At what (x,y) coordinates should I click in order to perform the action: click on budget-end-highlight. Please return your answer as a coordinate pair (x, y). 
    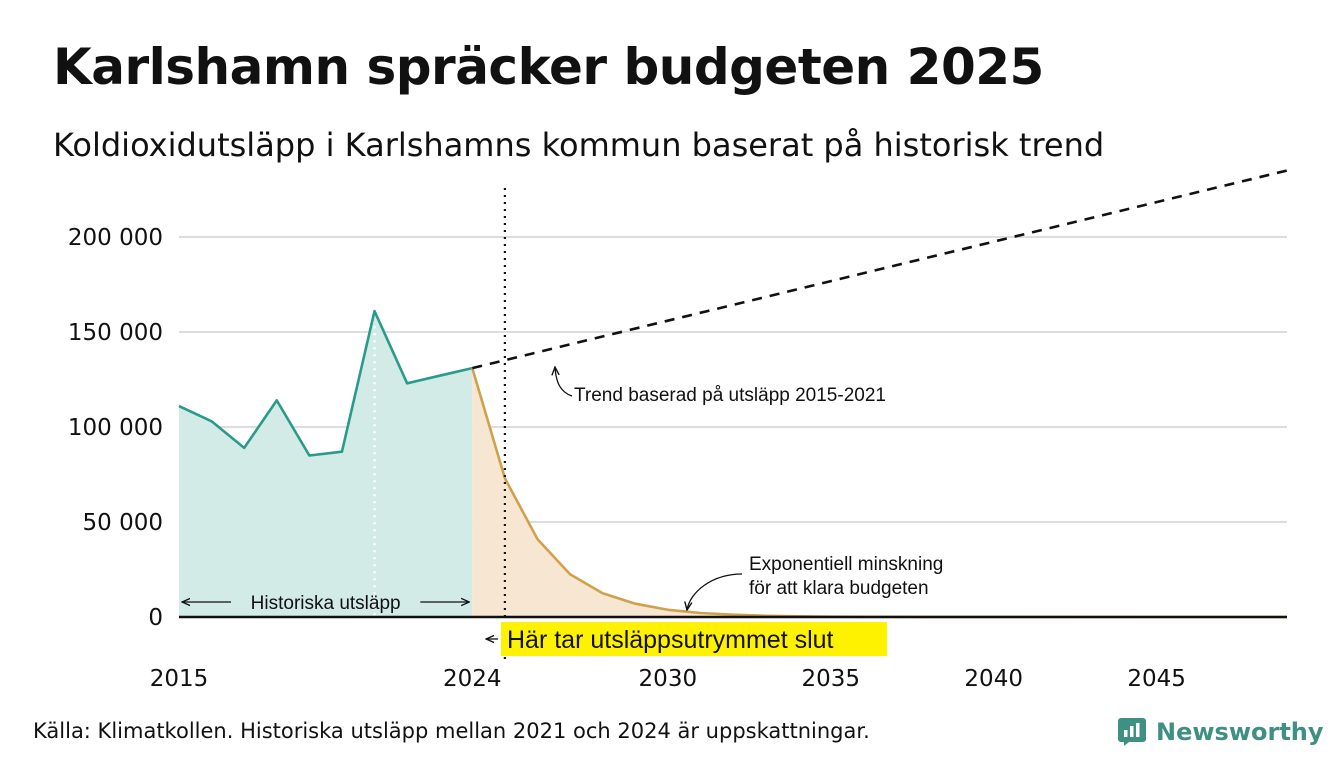
    Looking at the image, I should click on (694, 639).